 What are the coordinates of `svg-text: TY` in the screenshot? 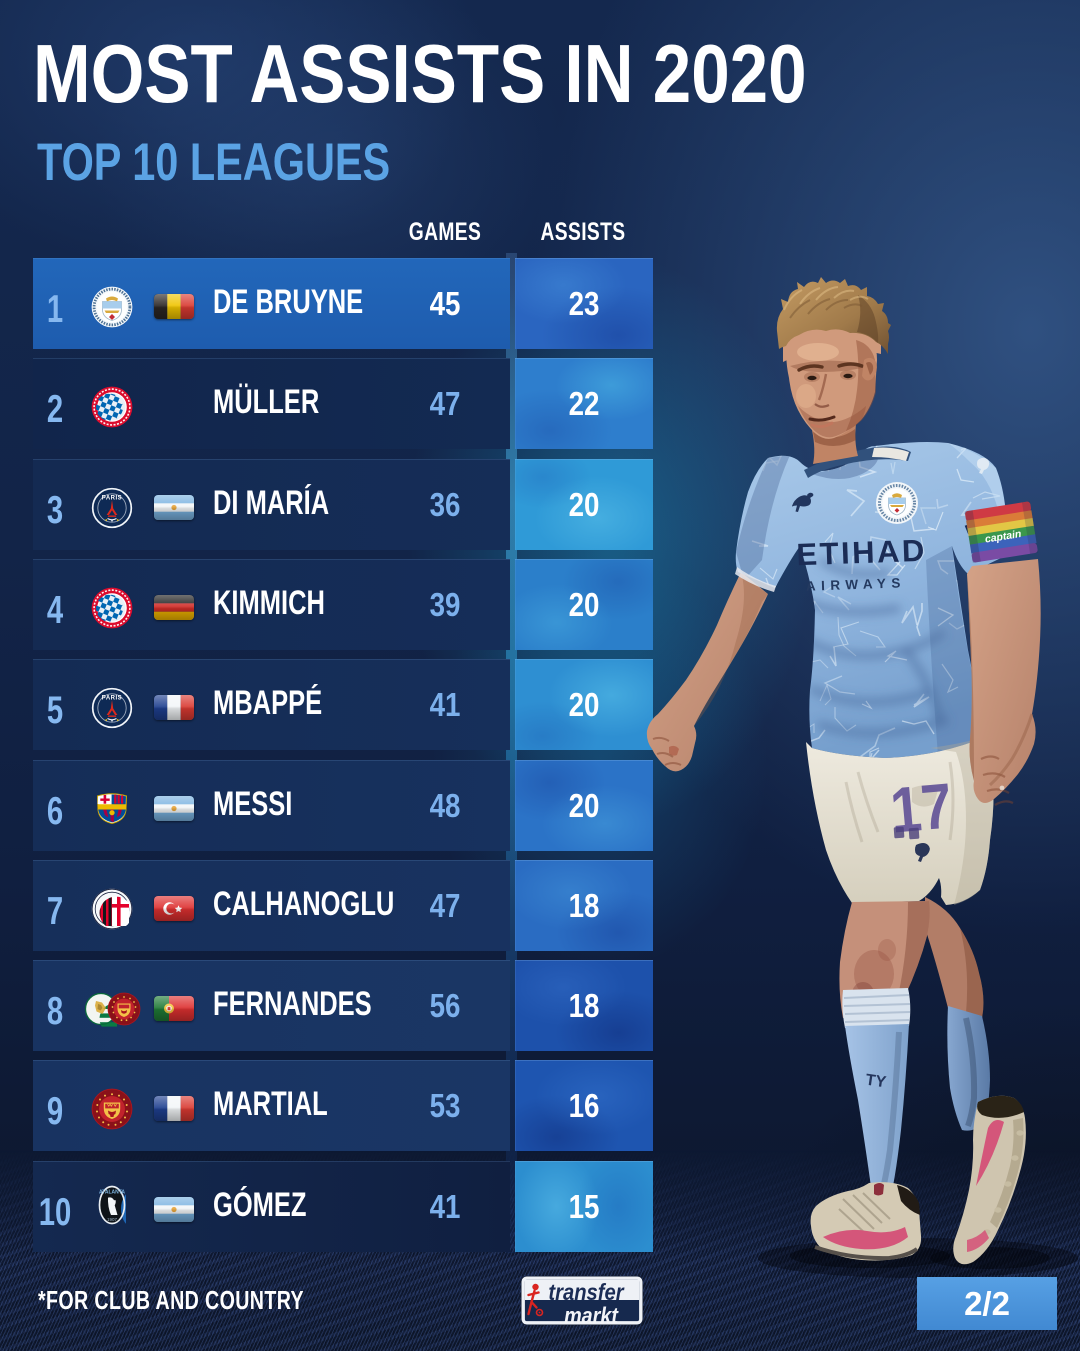 It's located at (875, 1082).